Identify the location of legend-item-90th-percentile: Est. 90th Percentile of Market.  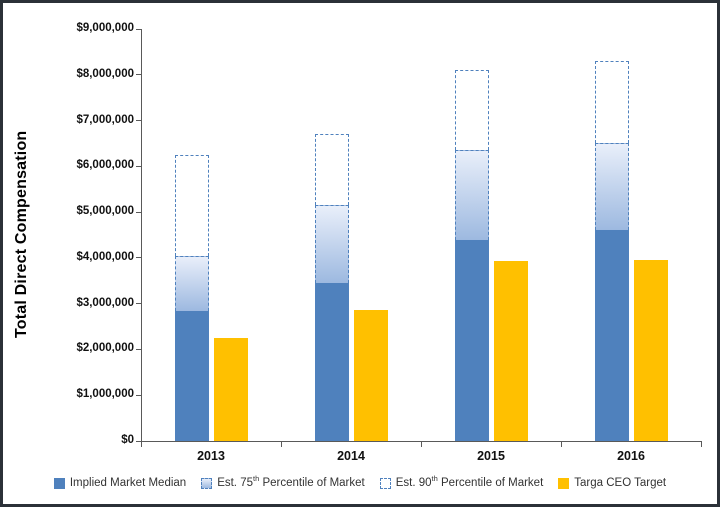
(461, 481).